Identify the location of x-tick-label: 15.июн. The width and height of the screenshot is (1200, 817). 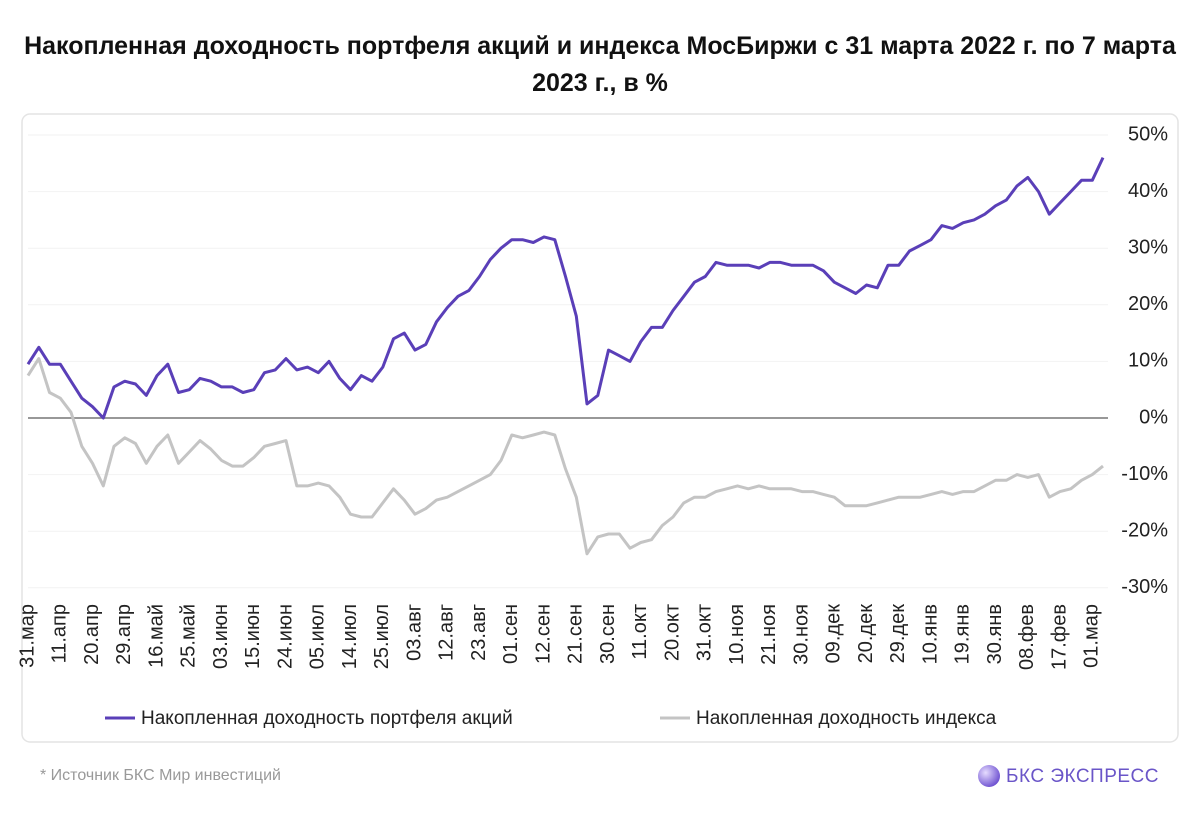
(253, 636).